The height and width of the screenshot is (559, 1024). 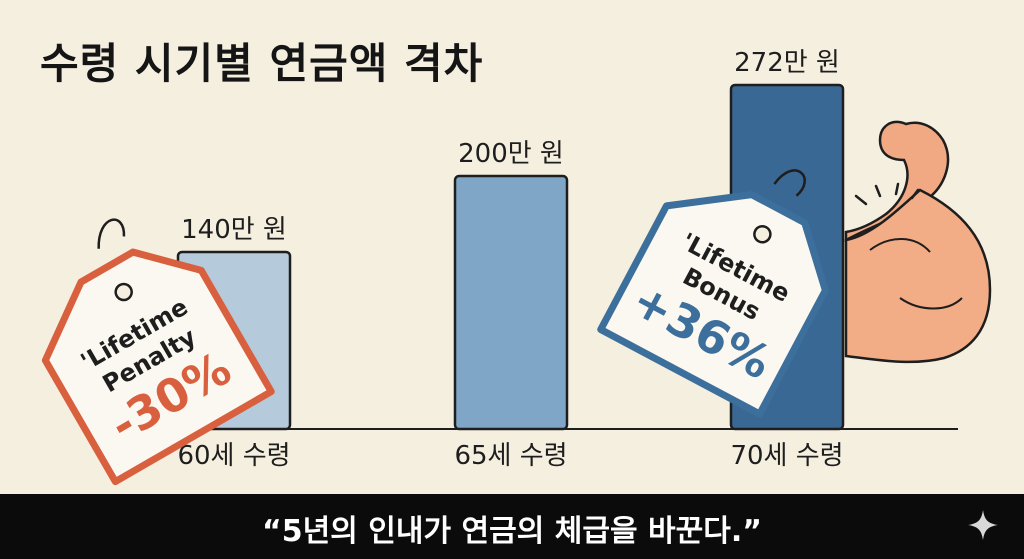 What do you see at coordinates (983, 525) in the screenshot?
I see `sparkle-icon` at bounding box center [983, 525].